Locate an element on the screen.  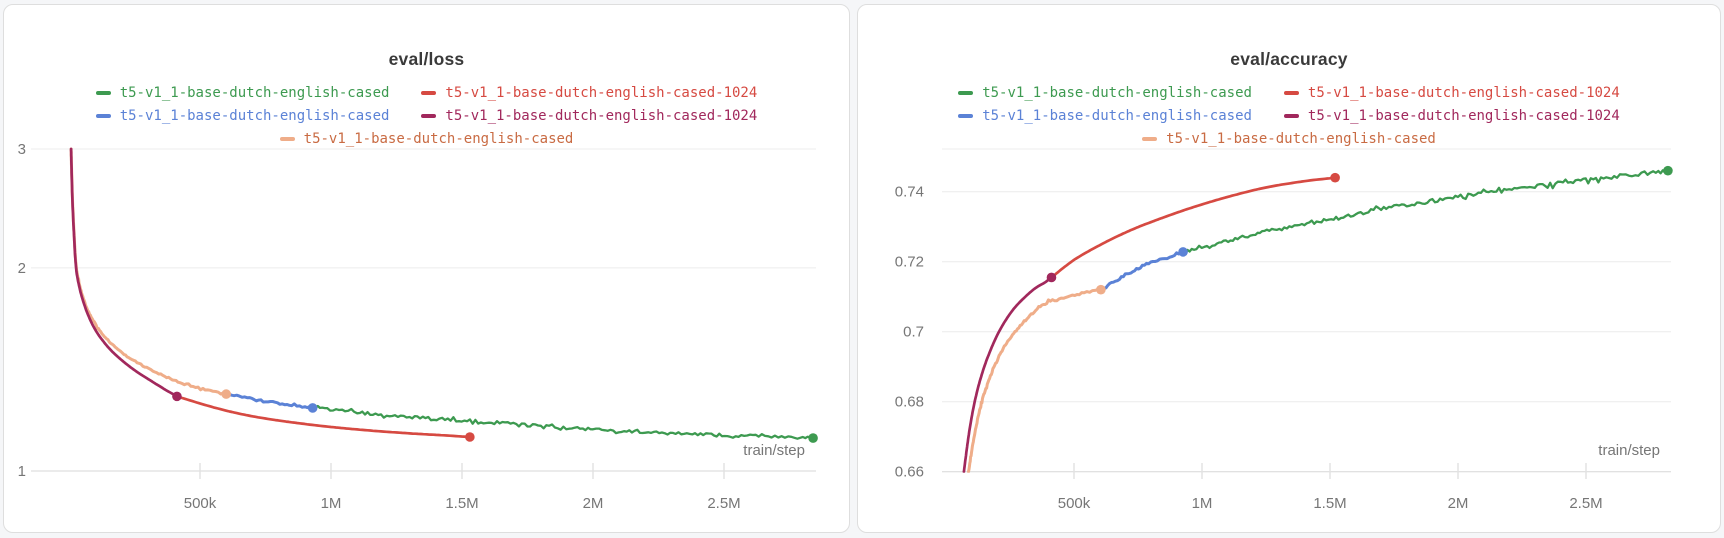
page-title-eval-loss: eval/loss is located at coordinates (426, 59).